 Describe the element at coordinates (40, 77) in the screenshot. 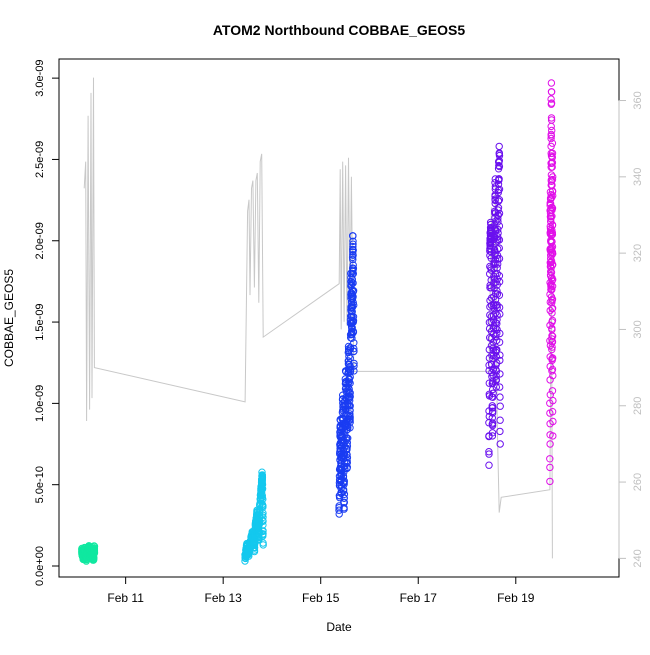

I see `y-tick-label: 3.0e-09` at that location.